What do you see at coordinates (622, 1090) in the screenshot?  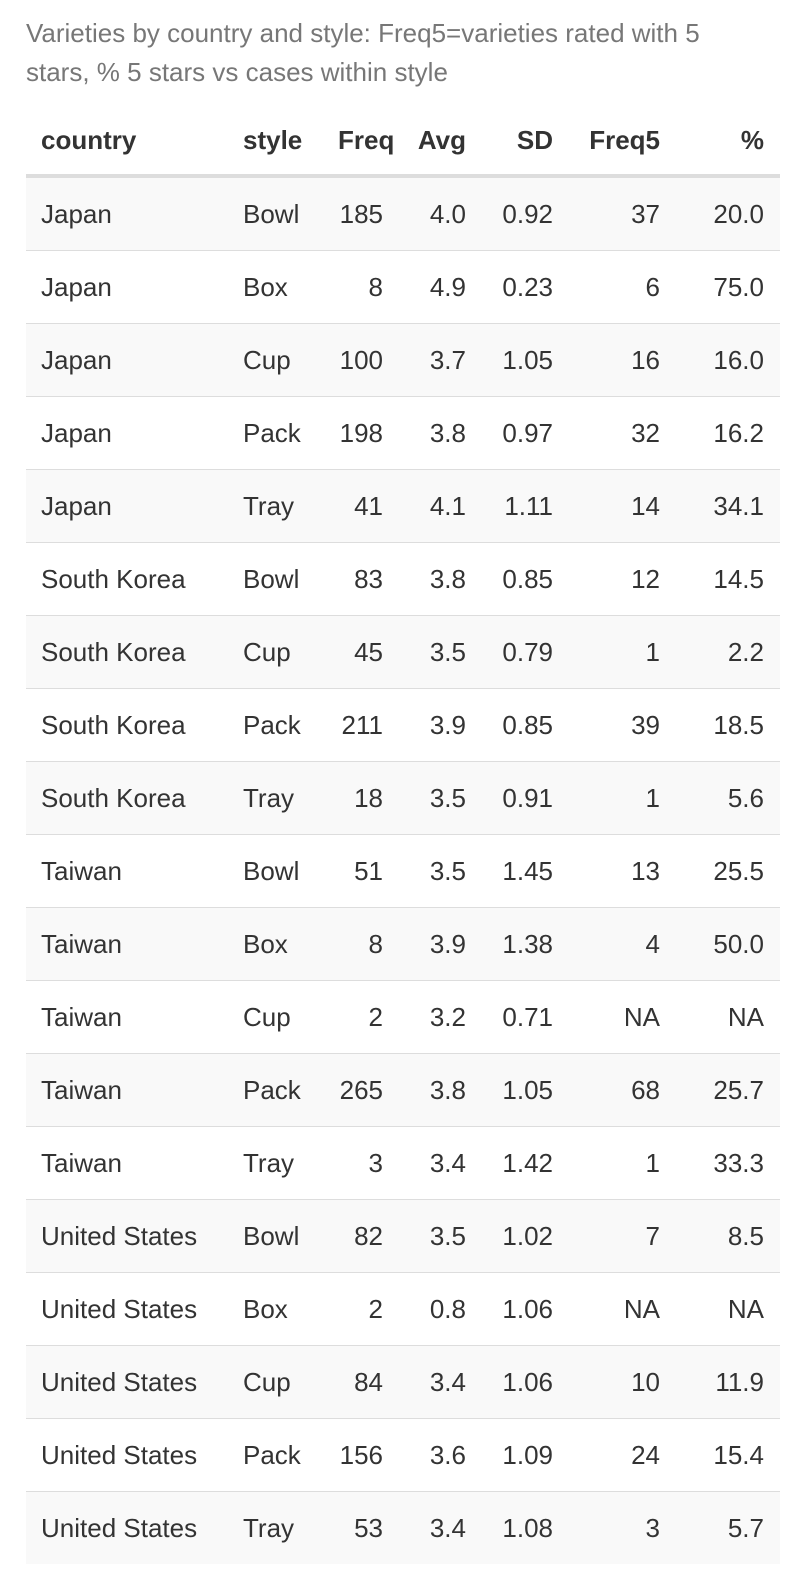 I see `cell-freq5: 68` at bounding box center [622, 1090].